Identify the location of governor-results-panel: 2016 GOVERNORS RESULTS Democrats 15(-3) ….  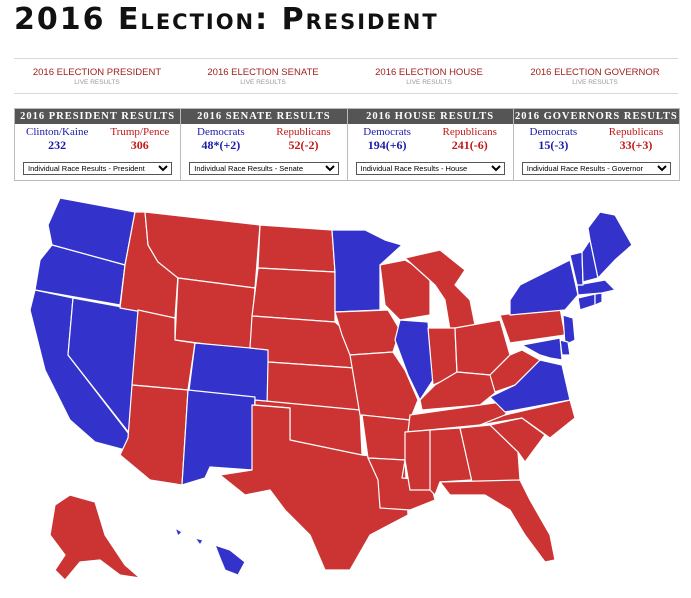
(596, 144).